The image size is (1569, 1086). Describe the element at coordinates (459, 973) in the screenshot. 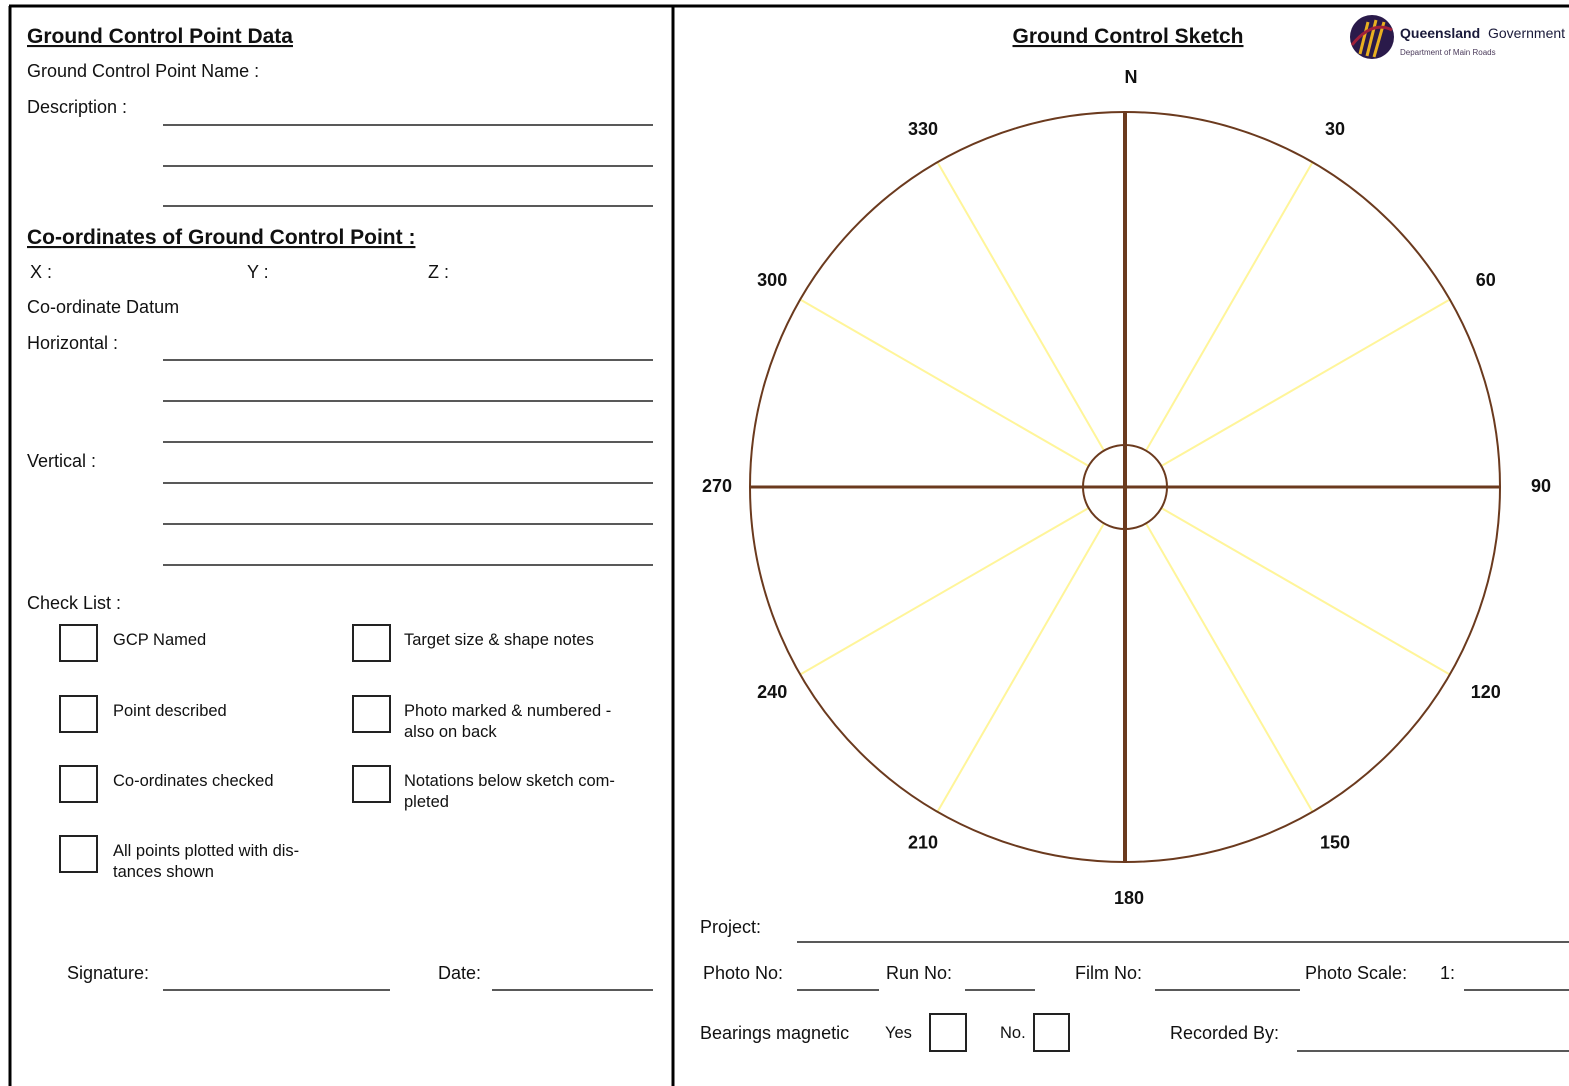

I see `field-label: Date:` at that location.